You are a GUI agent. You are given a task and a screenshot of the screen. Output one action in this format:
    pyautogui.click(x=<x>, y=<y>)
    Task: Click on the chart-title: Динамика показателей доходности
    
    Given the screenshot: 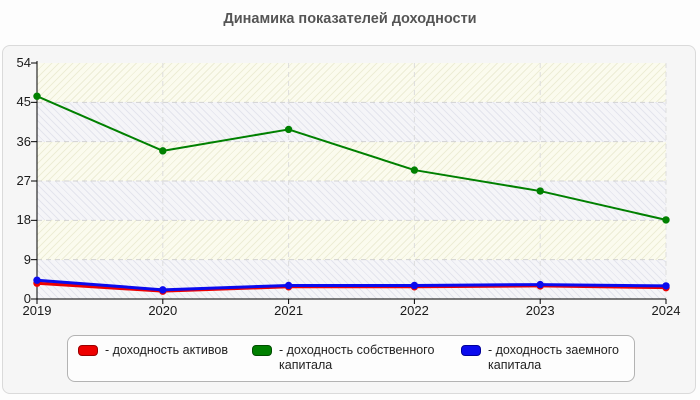 What is the action you would take?
    pyautogui.click(x=350, y=19)
    